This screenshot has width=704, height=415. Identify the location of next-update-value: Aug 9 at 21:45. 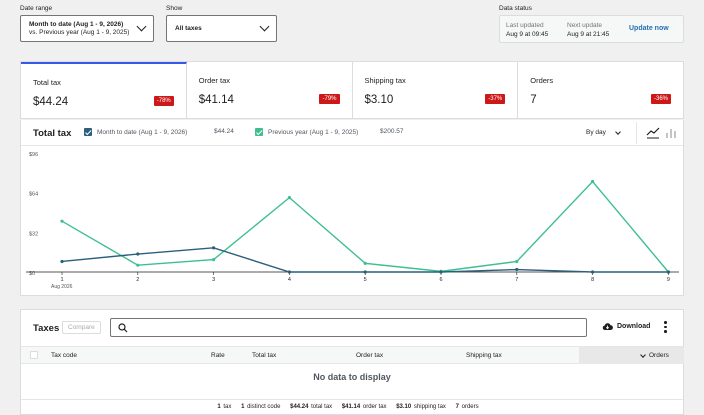
(588, 34).